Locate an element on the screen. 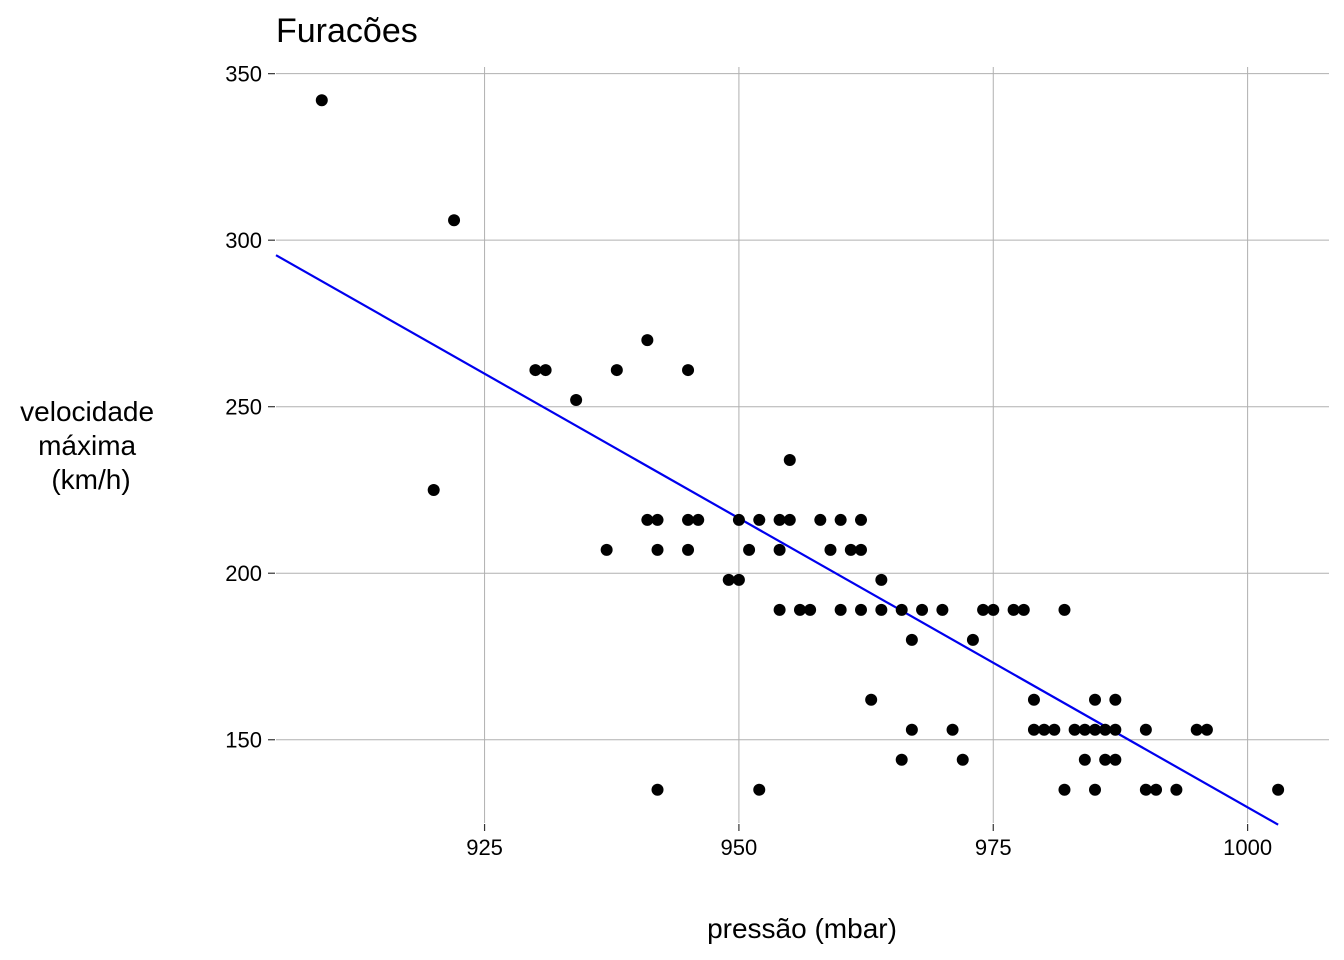 The width and height of the screenshot is (1344, 960). y-axis-label-line-1: velocidade is located at coordinates (87, 411).